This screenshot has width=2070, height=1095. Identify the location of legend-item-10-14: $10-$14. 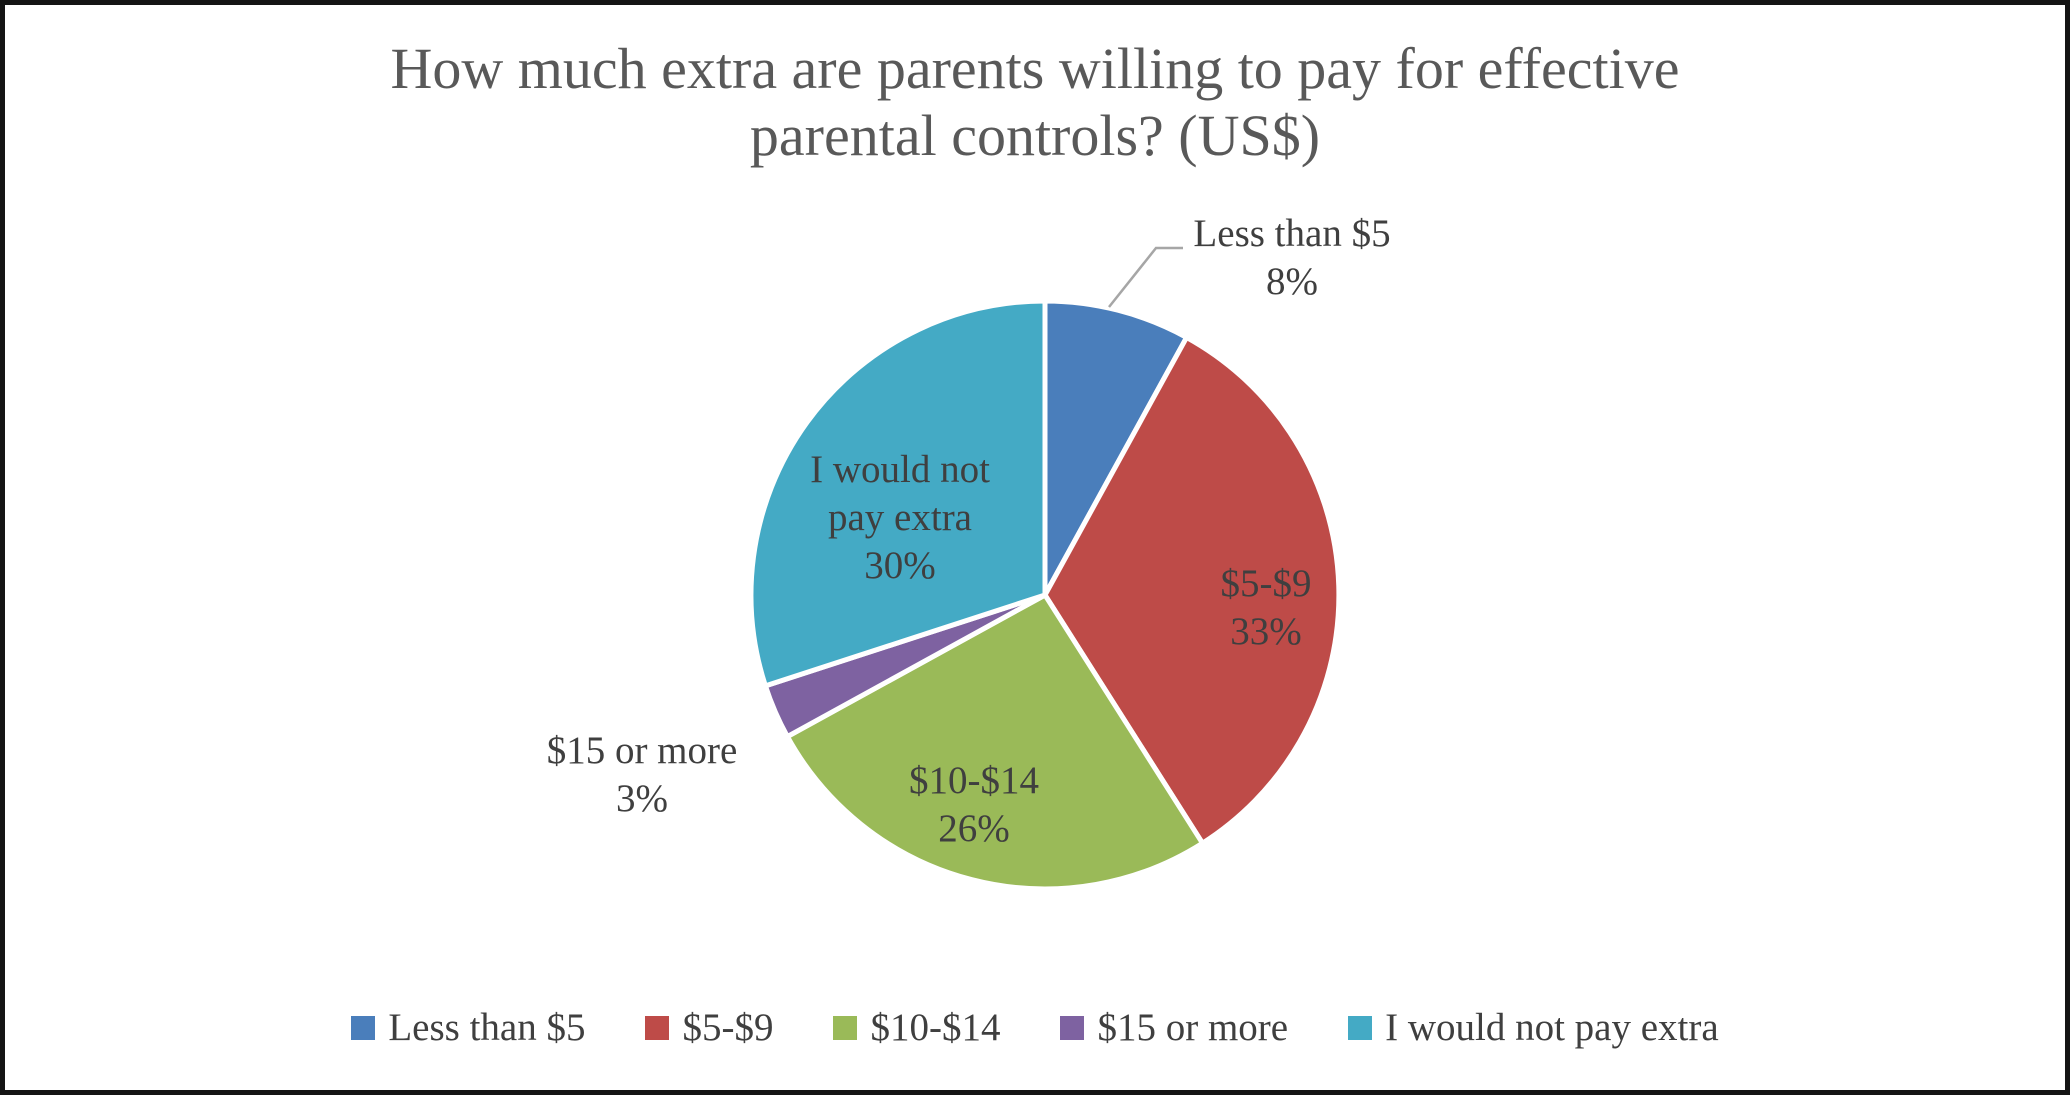
(916, 1027).